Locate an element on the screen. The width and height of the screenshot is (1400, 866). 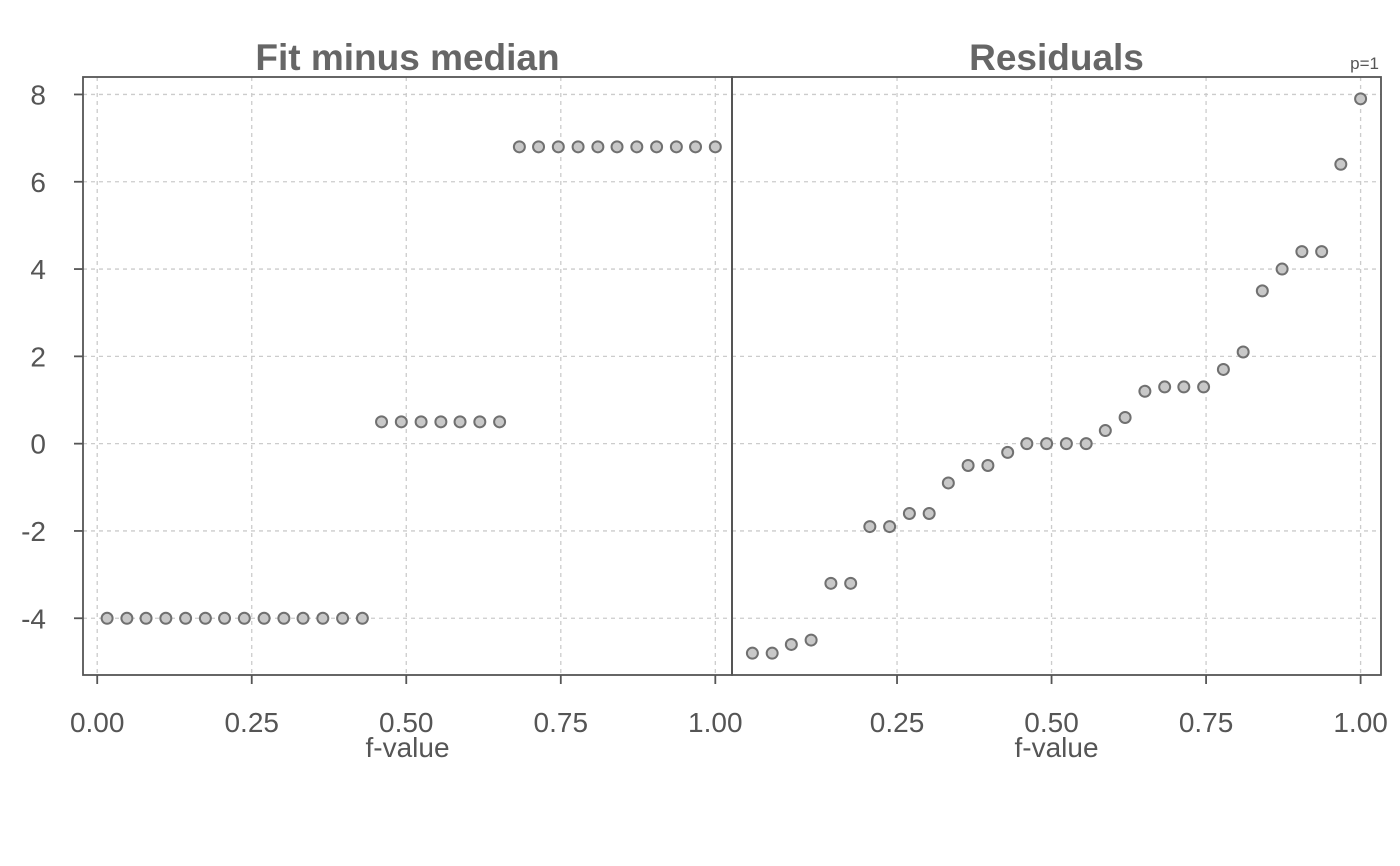
y-tick-label: 2 is located at coordinates (38, 356).